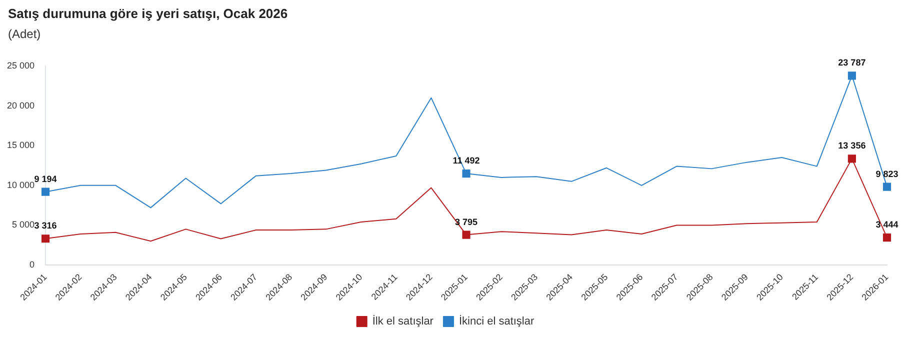  What do you see at coordinates (20, 185) in the screenshot?
I see `y-tick-label: 10 000` at bounding box center [20, 185].